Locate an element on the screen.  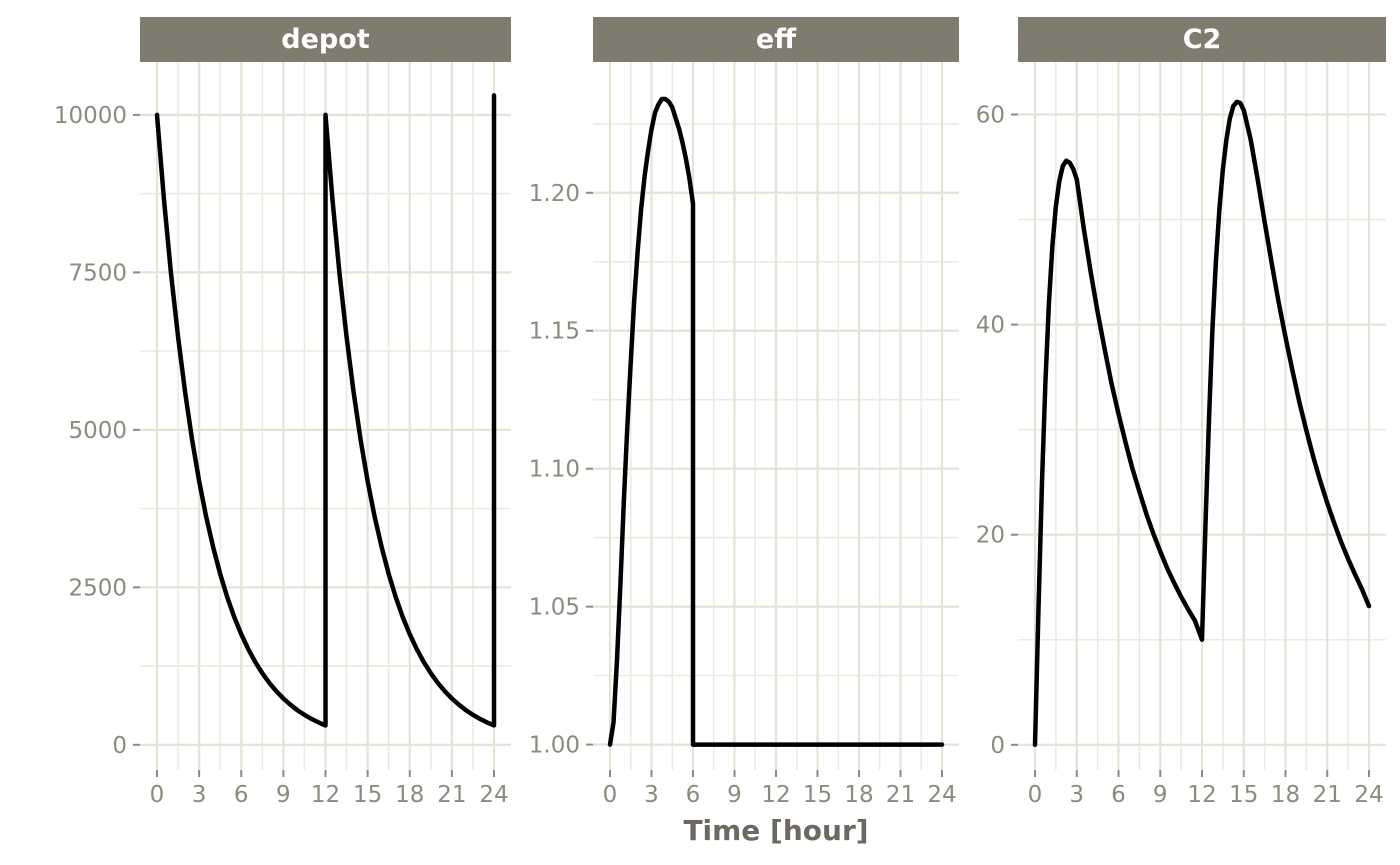
x-tick-label-c2: 0 is located at coordinates (1035, 795).